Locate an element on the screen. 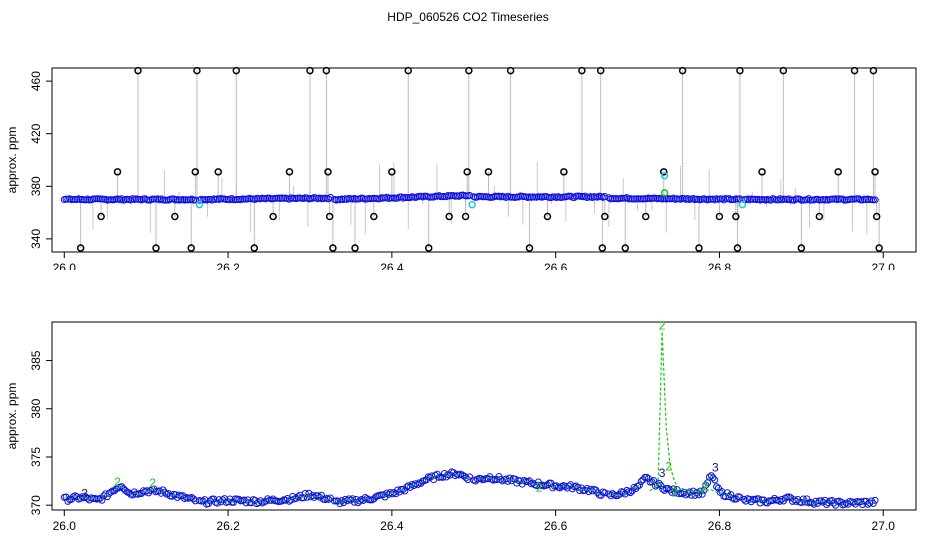  y-tick-label: 420 is located at coordinates (36, 133).